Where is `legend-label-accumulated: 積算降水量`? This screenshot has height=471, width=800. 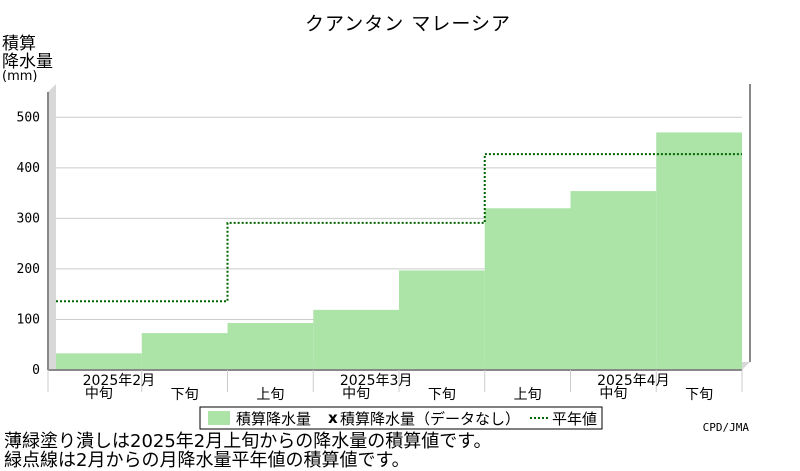 legend-label-accumulated: 積算降水量 is located at coordinates (273, 419).